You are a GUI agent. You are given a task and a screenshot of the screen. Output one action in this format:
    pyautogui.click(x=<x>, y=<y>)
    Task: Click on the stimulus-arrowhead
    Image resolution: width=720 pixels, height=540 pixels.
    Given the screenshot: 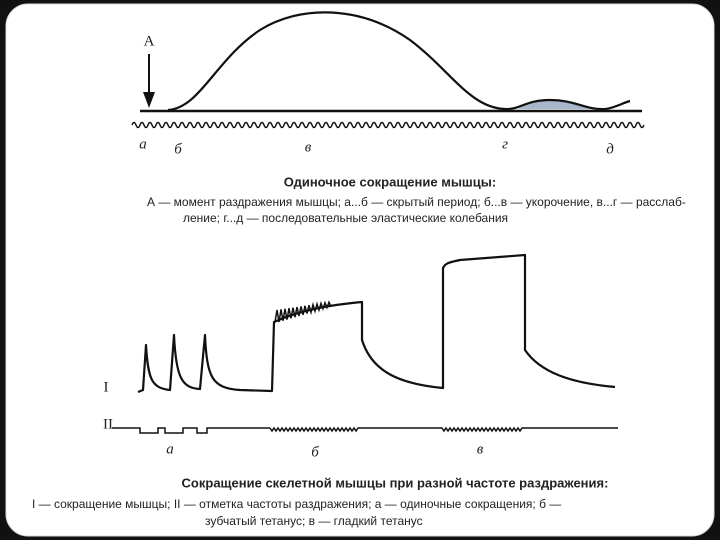 What is the action you would take?
    pyautogui.click(x=149, y=100)
    